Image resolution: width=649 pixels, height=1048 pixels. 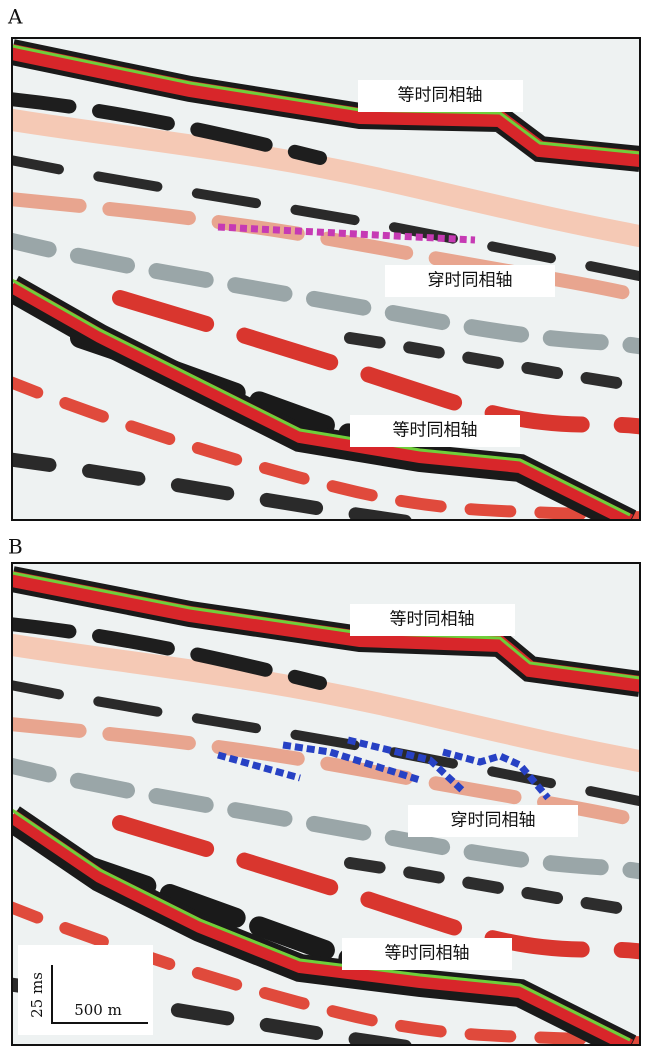 I want to click on panel-label: B, so click(x=15, y=547).